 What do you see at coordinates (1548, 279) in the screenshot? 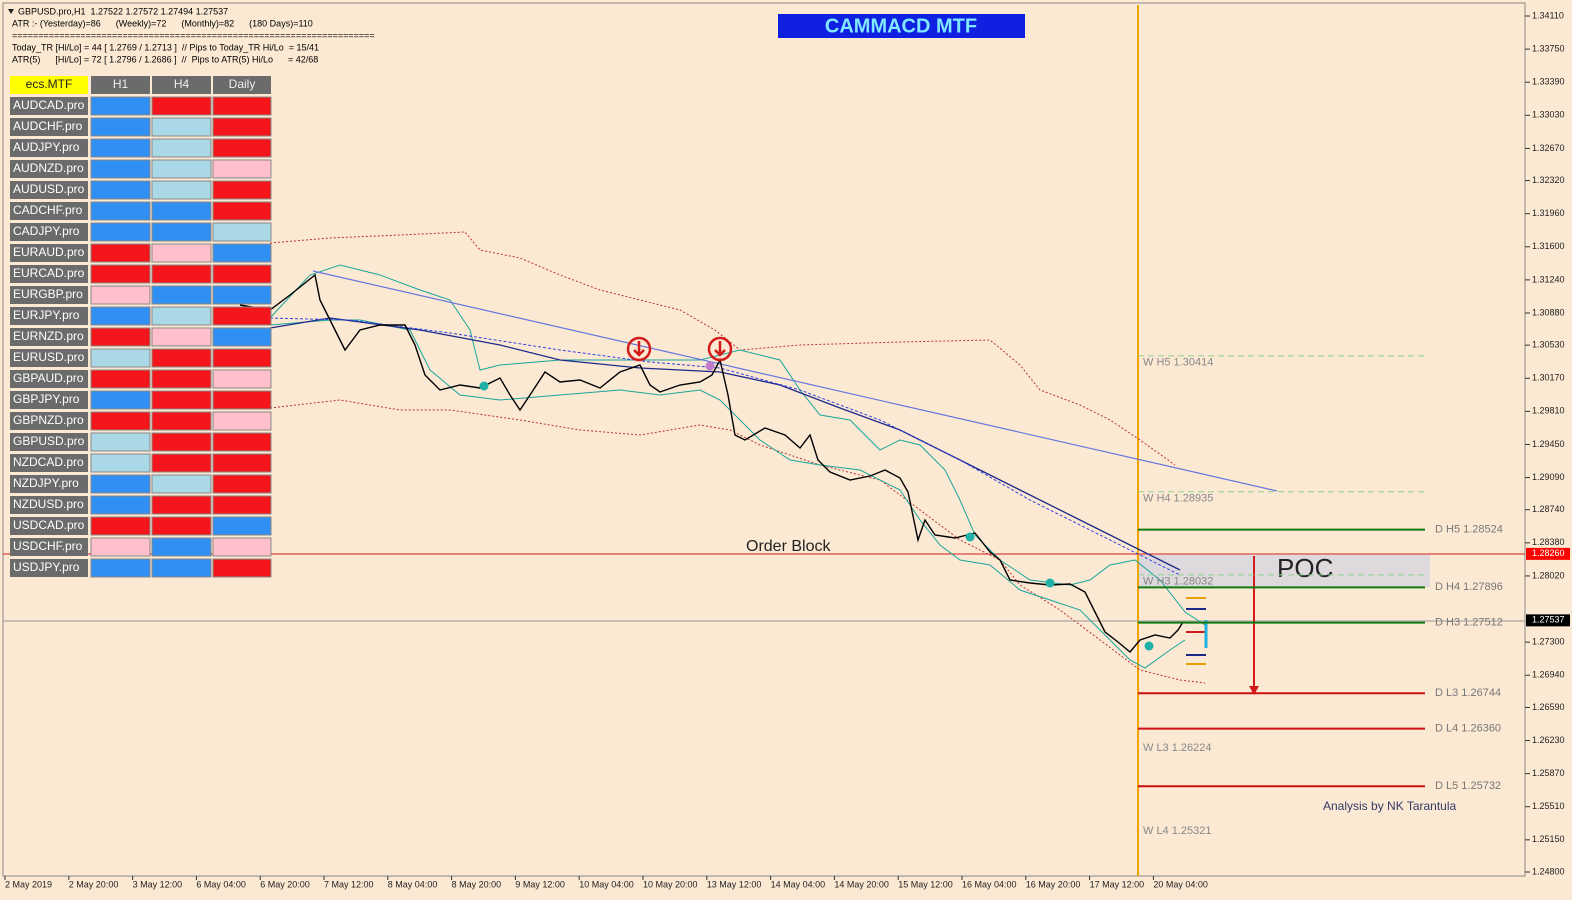
I see `tick-label: 1.31240` at bounding box center [1548, 279].